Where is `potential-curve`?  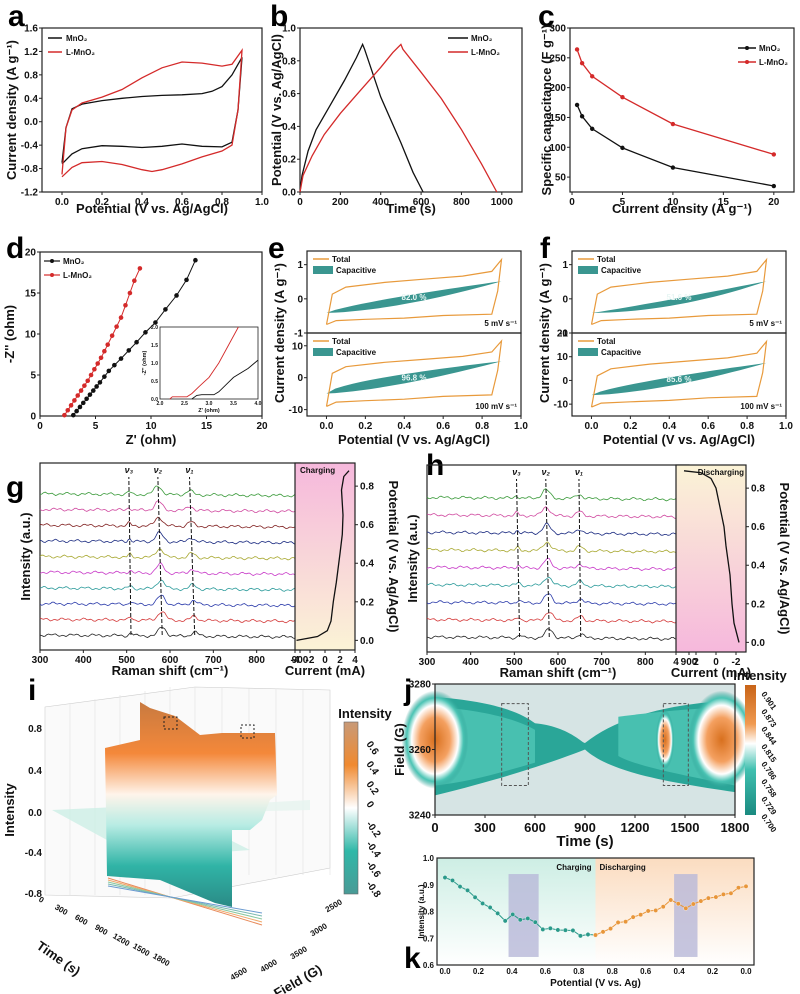
potential-curve is located at coordinates (323, 556).